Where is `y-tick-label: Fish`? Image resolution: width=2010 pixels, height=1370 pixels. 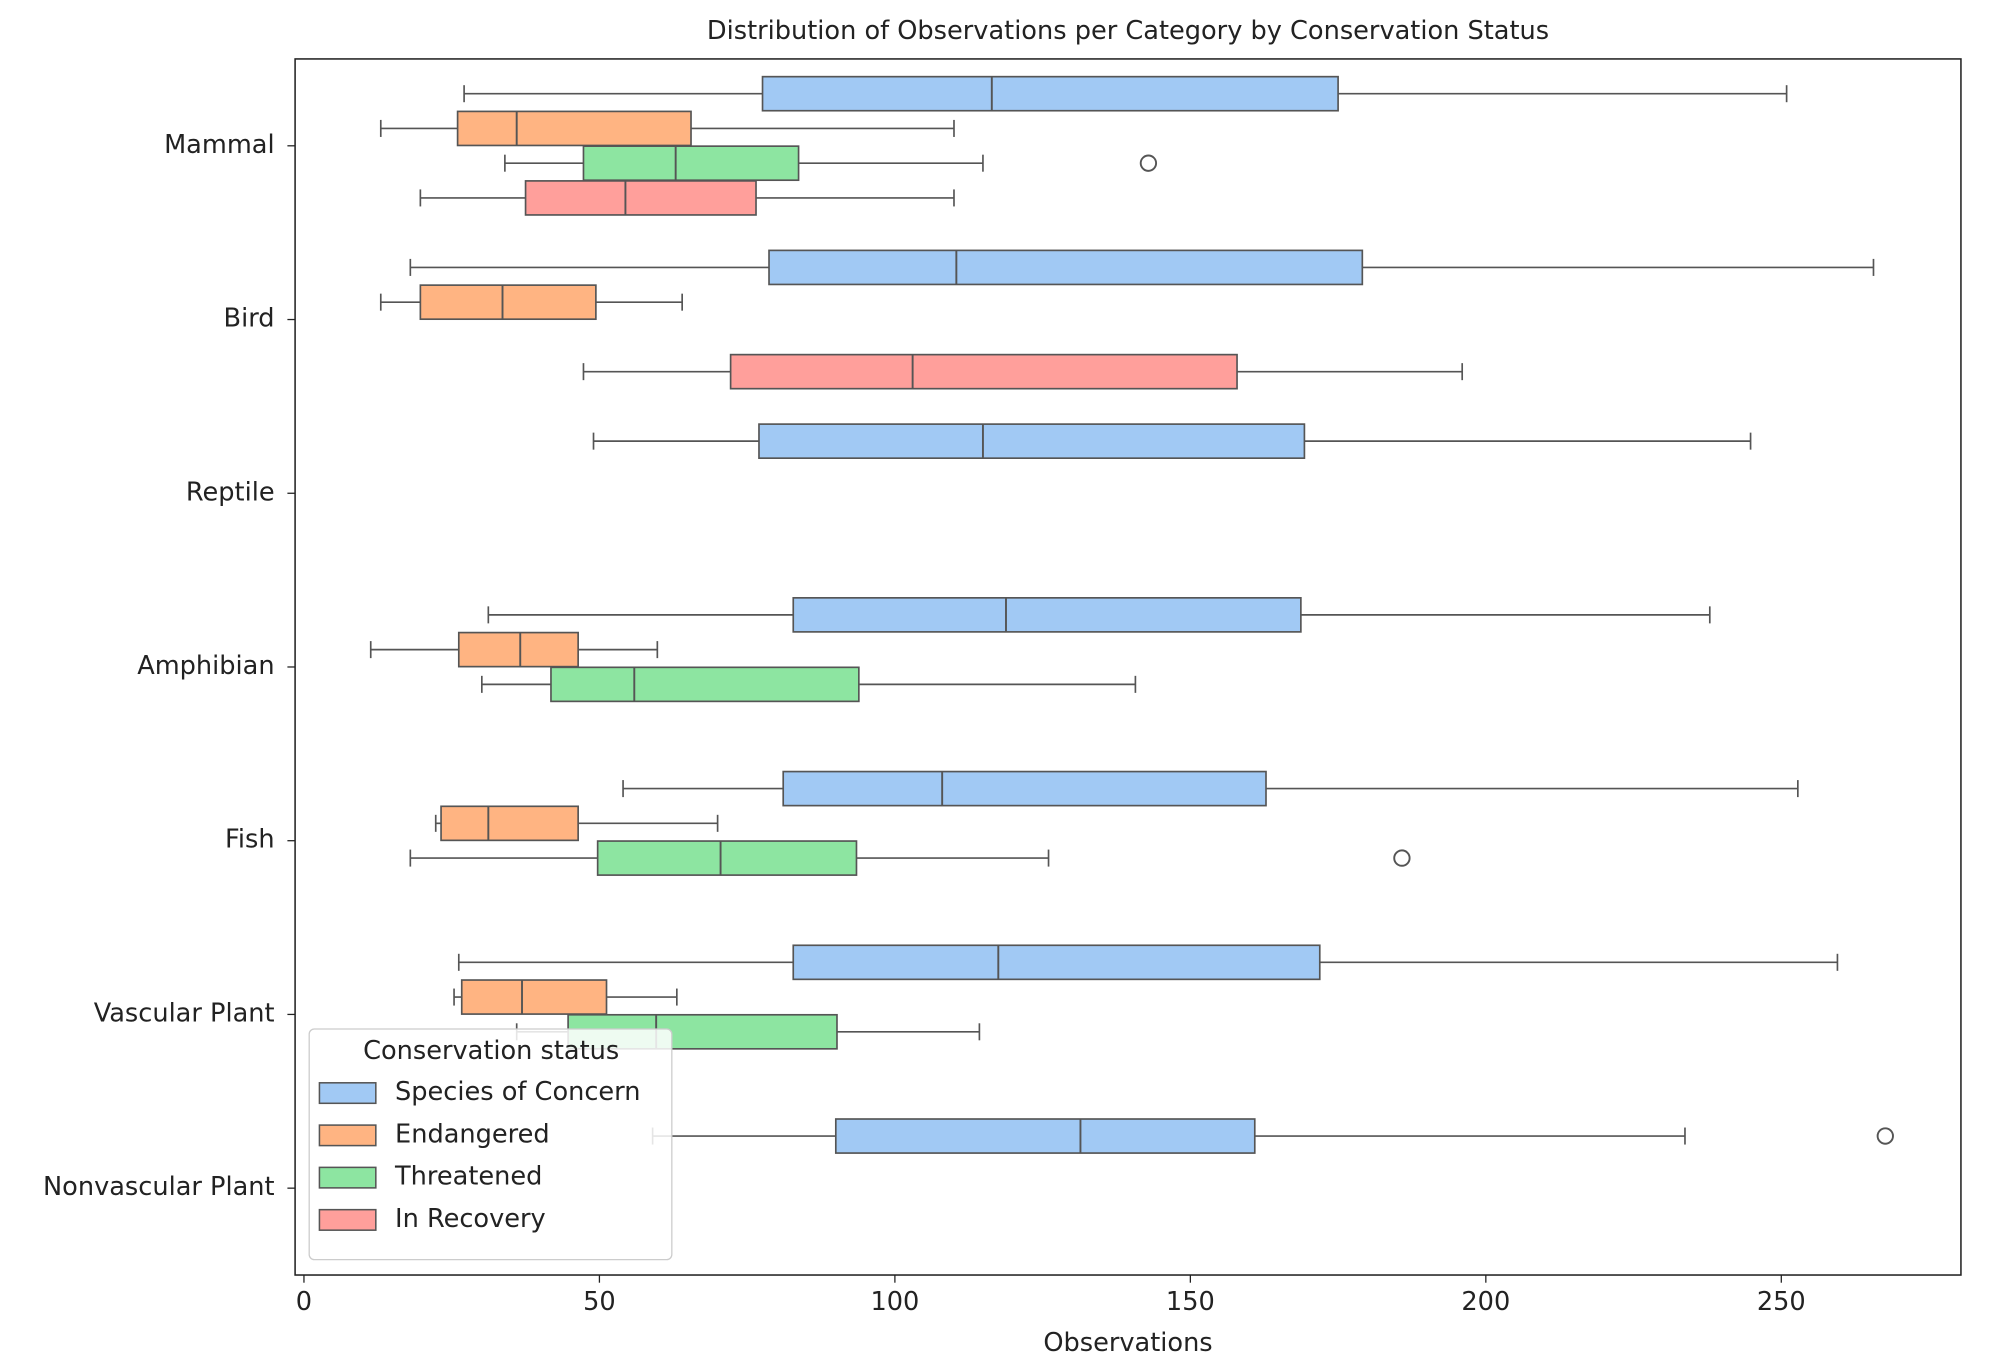 y-tick-label: Fish is located at coordinates (250, 840).